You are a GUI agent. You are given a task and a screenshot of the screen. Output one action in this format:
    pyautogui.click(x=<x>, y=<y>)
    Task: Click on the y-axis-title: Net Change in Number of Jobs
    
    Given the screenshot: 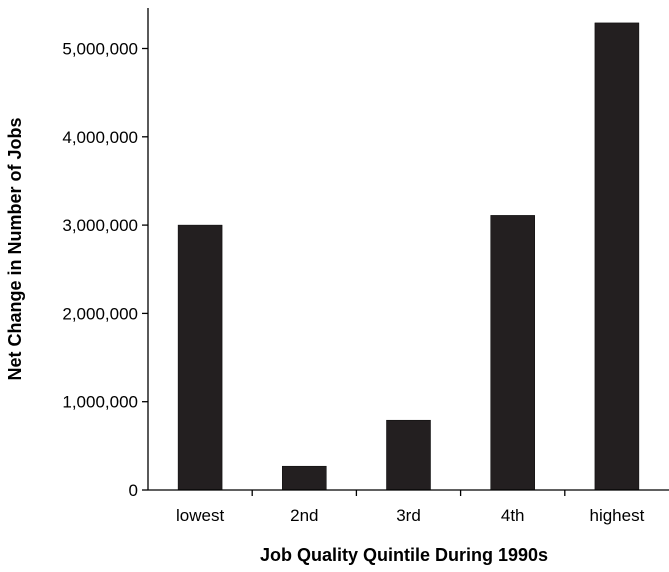 What is the action you would take?
    pyautogui.click(x=15, y=248)
    